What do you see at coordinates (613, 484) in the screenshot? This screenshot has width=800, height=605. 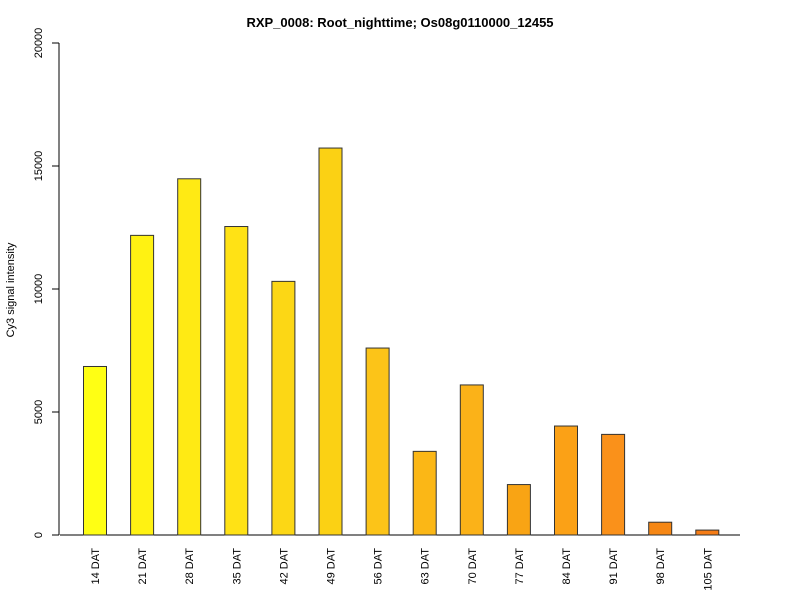 I see `bar-91-dat` at bounding box center [613, 484].